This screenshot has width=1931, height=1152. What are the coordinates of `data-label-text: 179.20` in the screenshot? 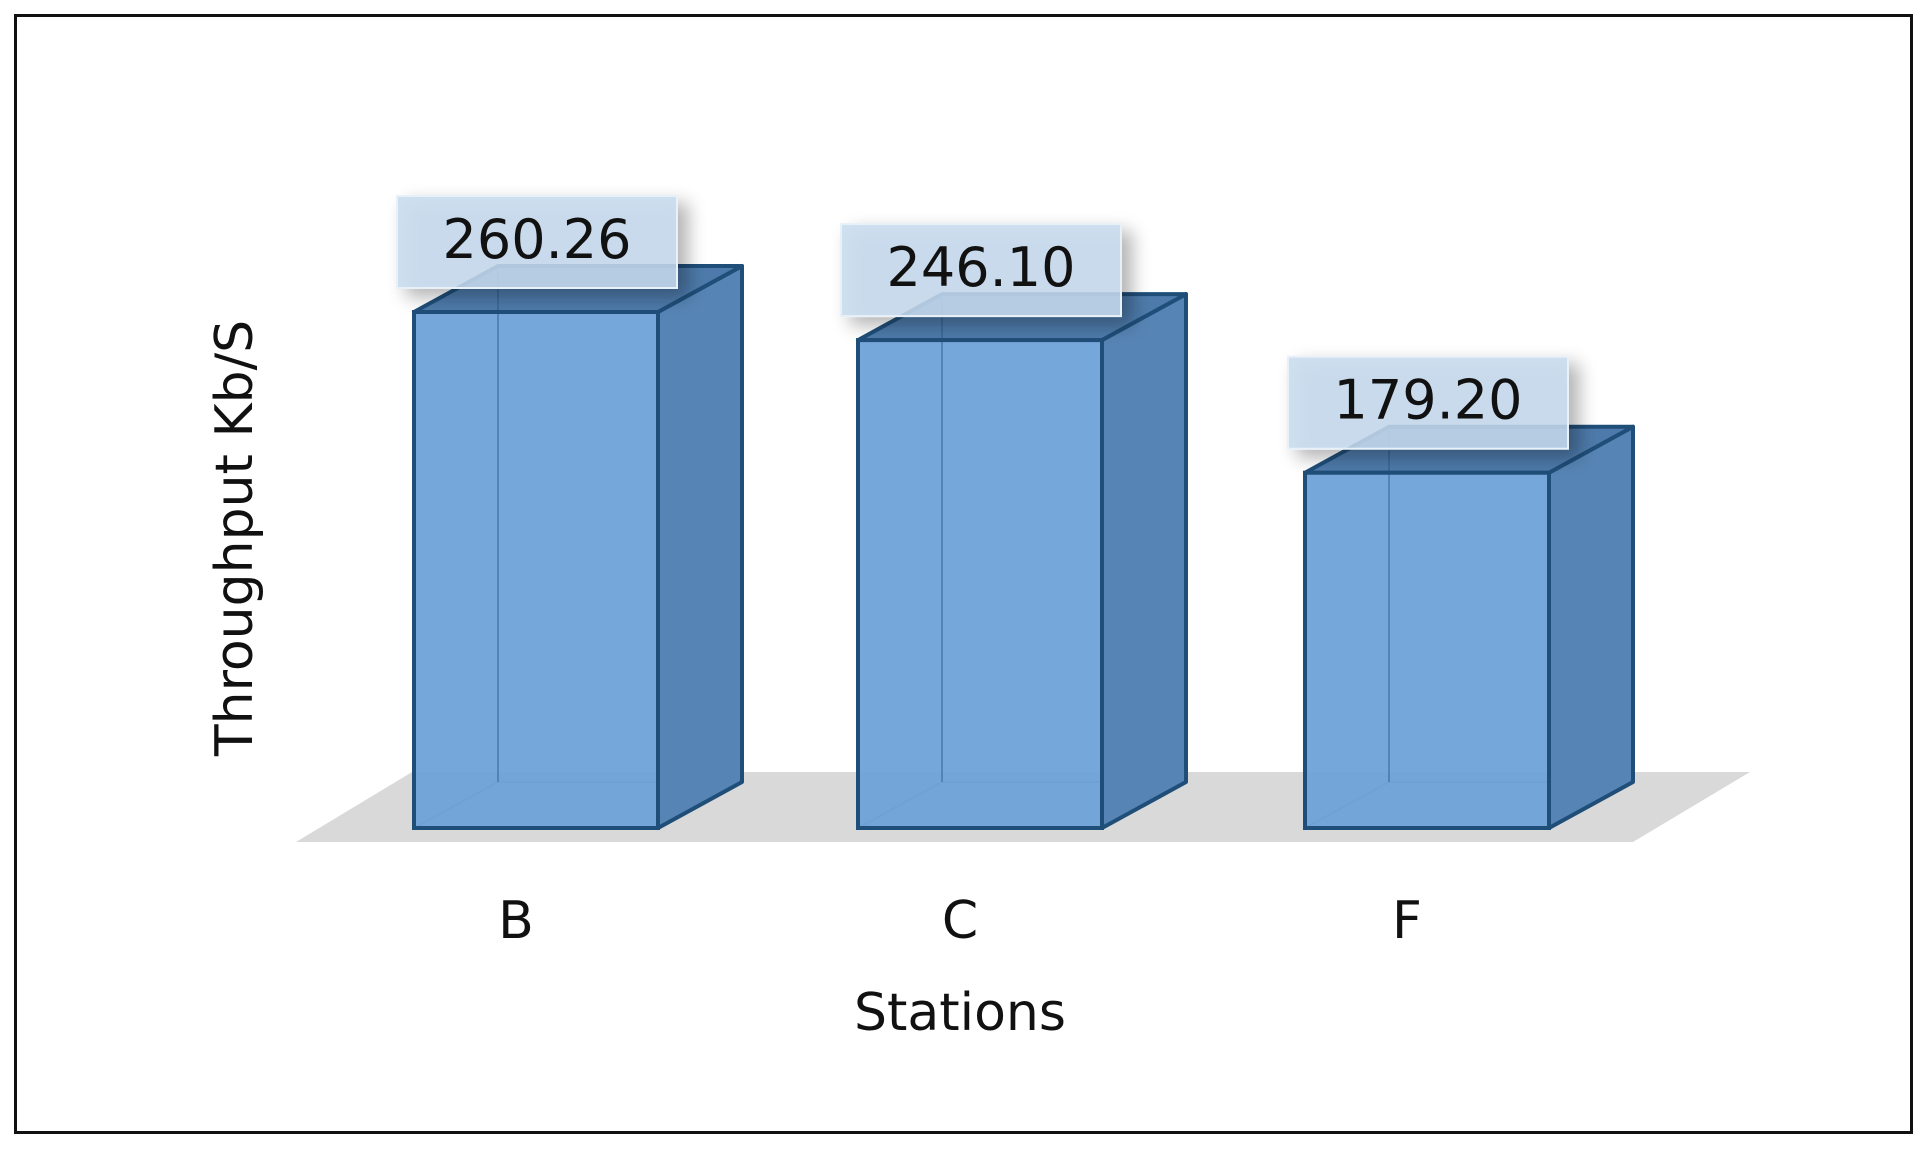 It's located at (1428, 400).